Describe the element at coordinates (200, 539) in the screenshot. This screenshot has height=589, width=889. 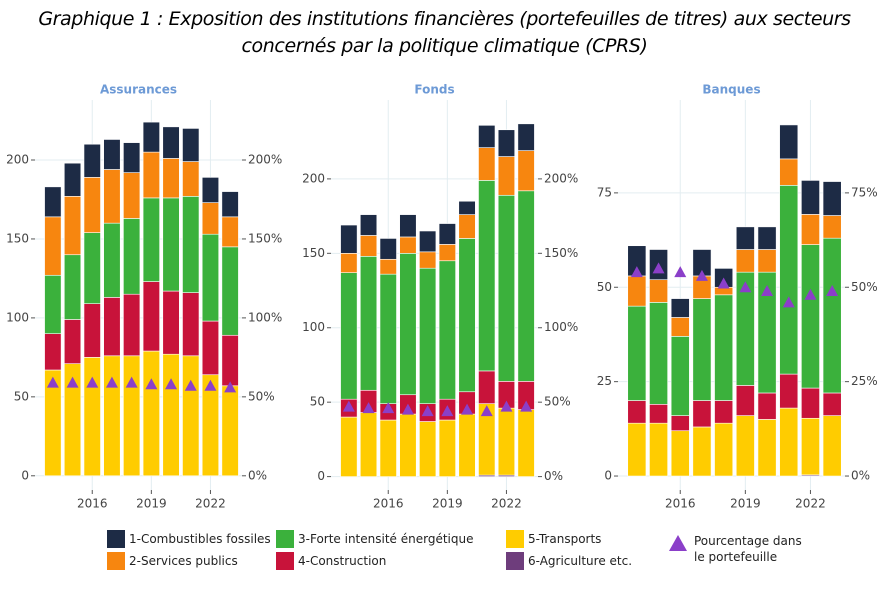
I see `legend-label: 1-Combustibles fossiles` at that location.